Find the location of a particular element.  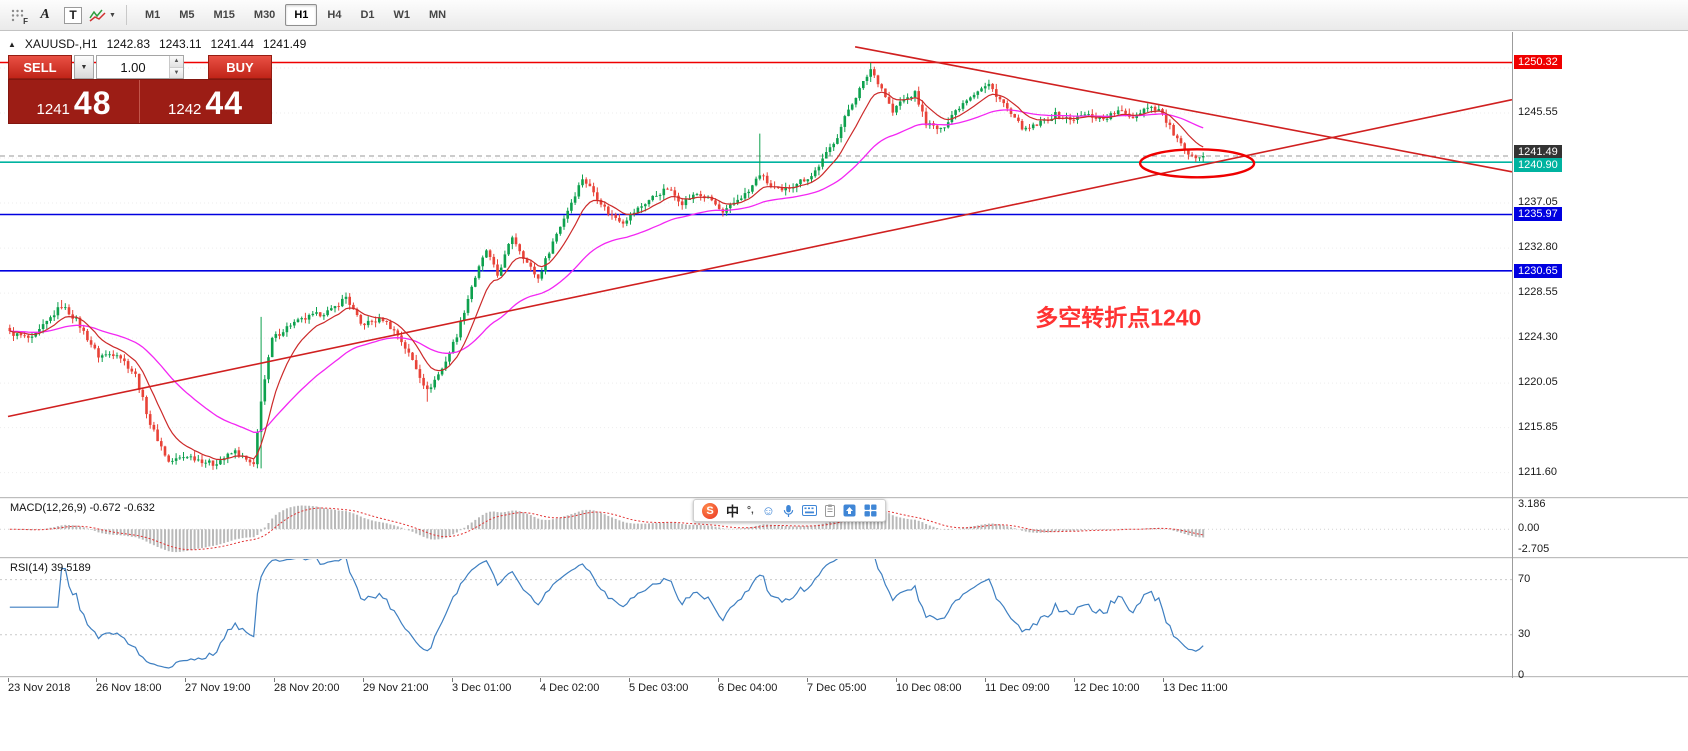

pane-splitter-macd is located at coordinates (844, 498).